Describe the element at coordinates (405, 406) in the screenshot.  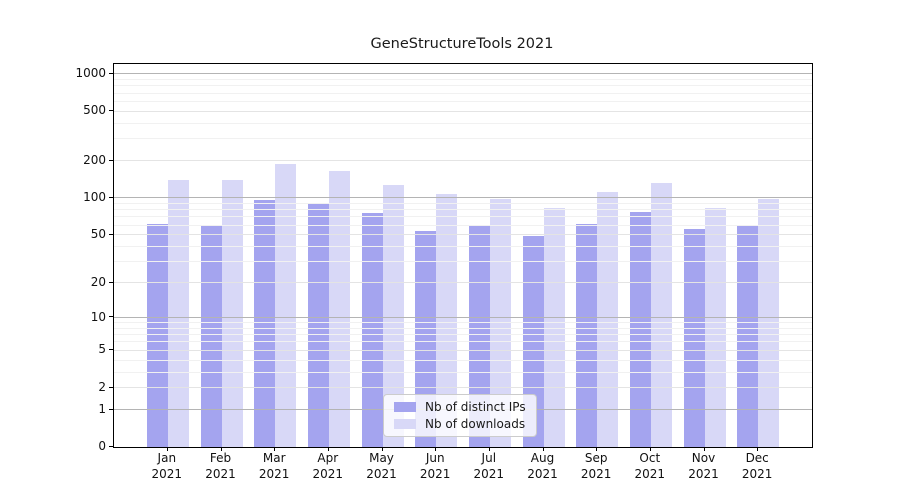
I see `legend-swatch-nb-of-distinct-ips` at that location.